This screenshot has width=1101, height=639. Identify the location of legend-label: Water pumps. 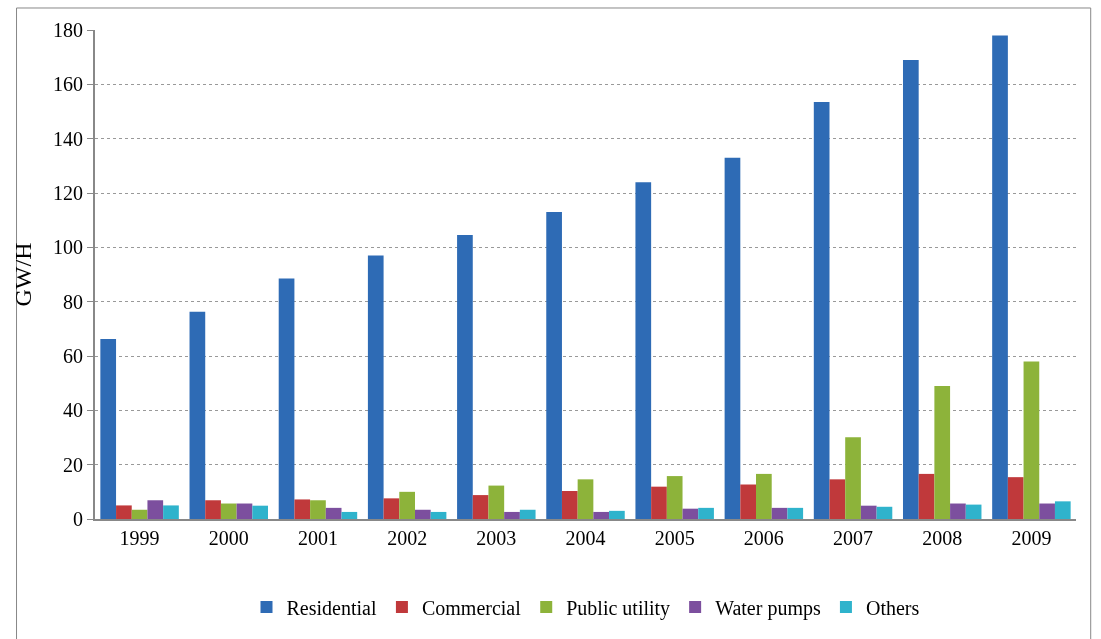
(768, 608).